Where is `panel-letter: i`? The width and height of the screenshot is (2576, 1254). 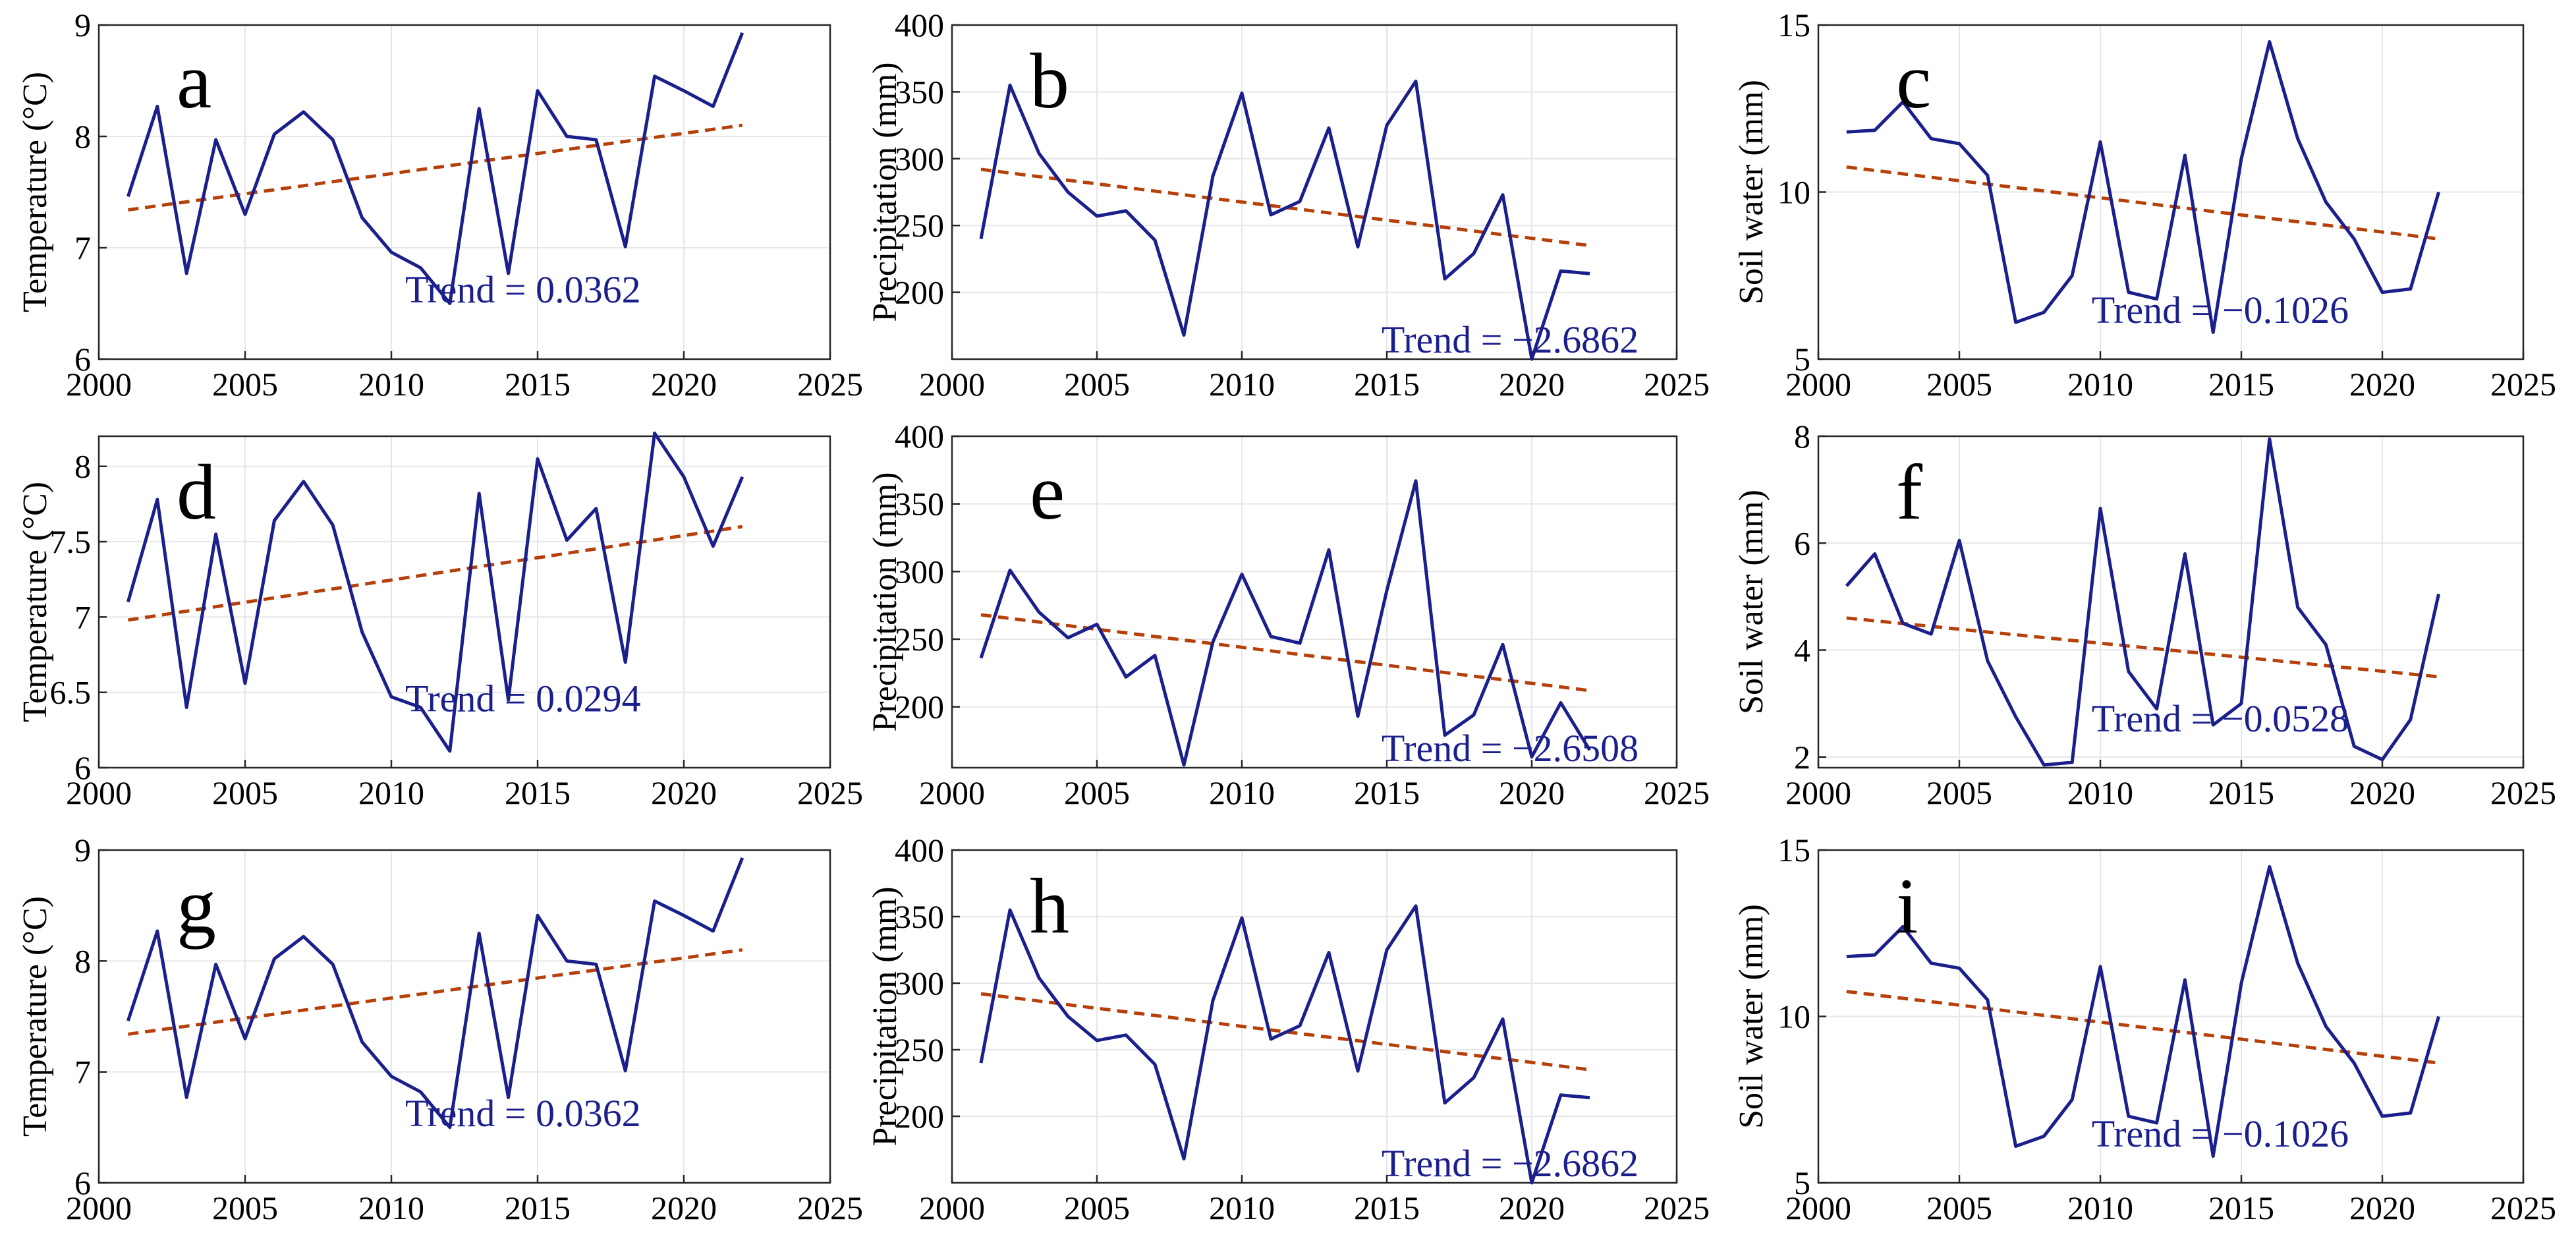
panel-letter: i is located at coordinates (1907, 906).